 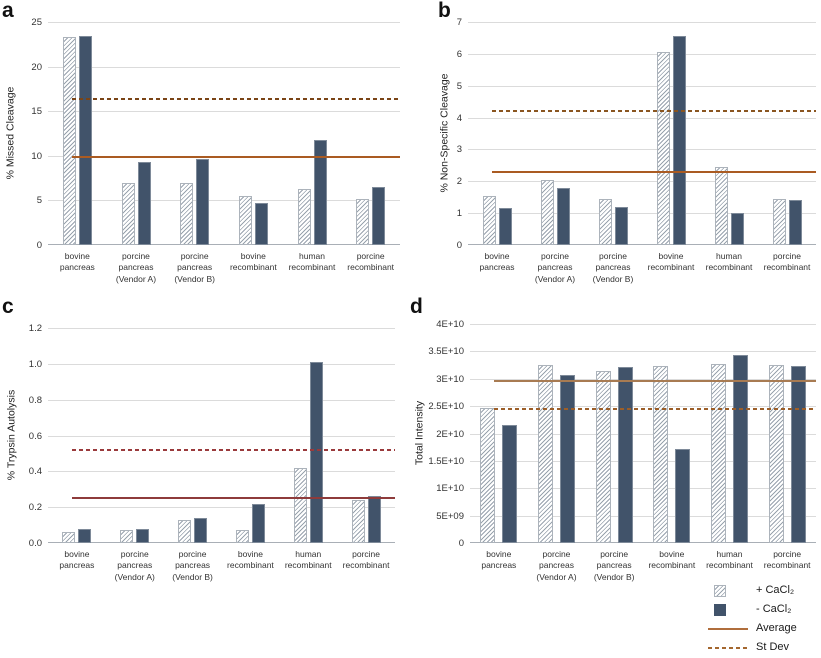 I want to click on average-line-c, so click(x=233, y=498).